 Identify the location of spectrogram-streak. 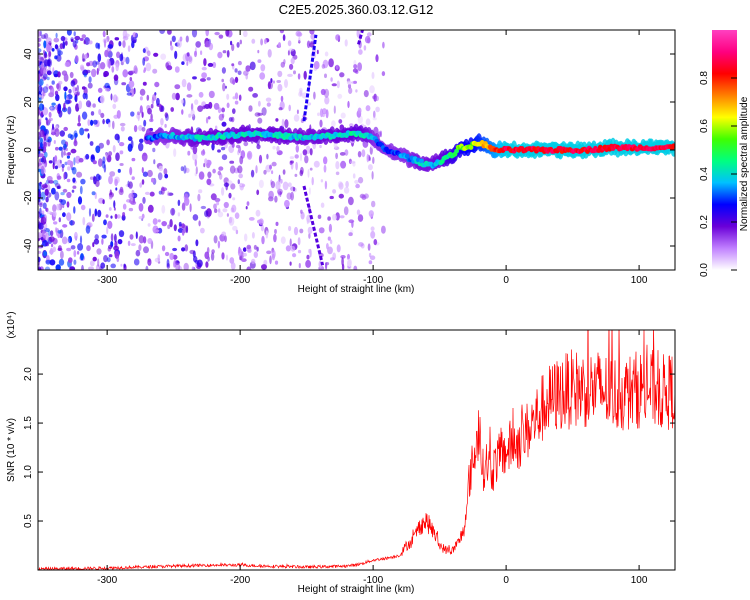
(360, 37).